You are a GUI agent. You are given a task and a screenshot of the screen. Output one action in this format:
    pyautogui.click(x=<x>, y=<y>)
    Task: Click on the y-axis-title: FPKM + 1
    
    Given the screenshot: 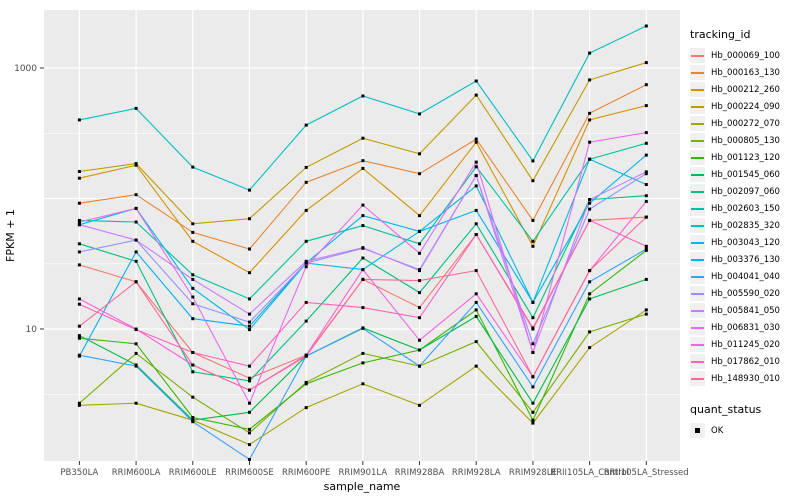 What is the action you would take?
    pyautogui.click(x=10, y=235)
    